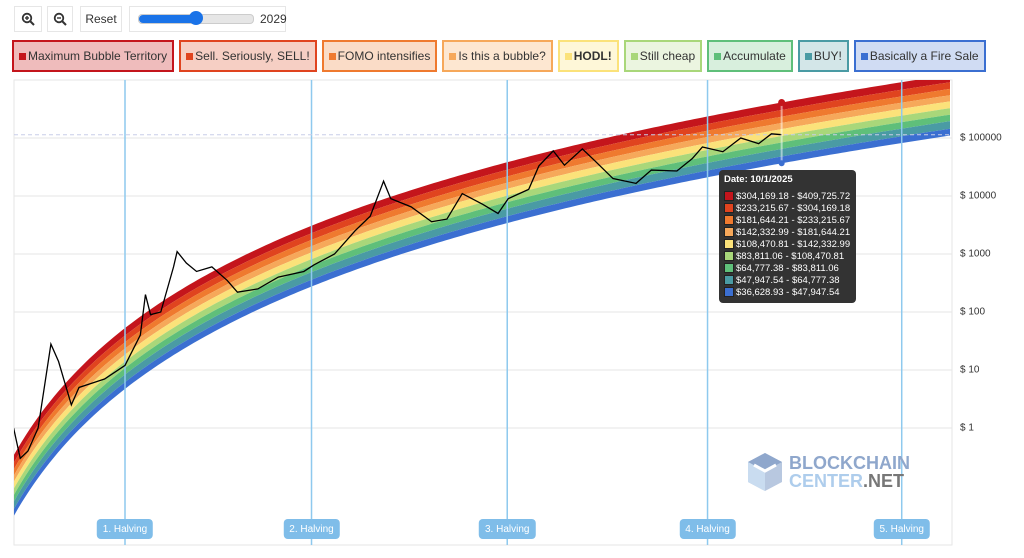 Image resolution: width=1024 pixels, height=558 pixels. Describe the element at coordinates (765, 472) in the screenshot. I see `cube-logo-icon` at that location.